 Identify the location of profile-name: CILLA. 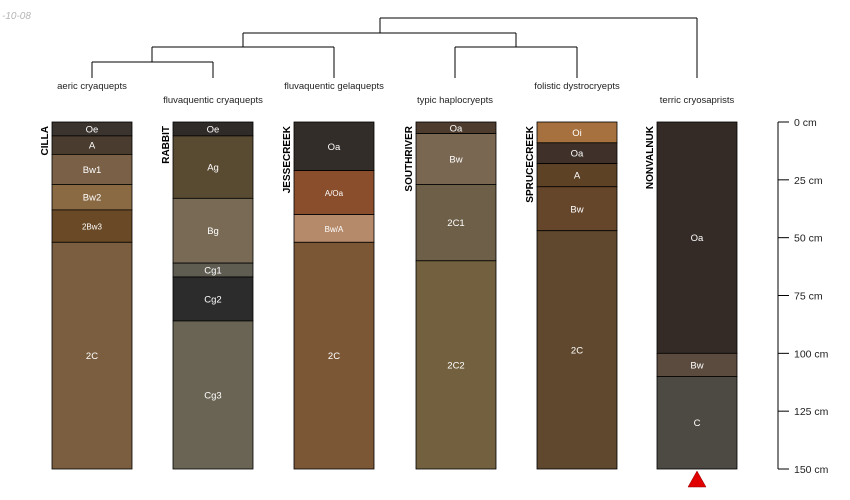
(45, 140).